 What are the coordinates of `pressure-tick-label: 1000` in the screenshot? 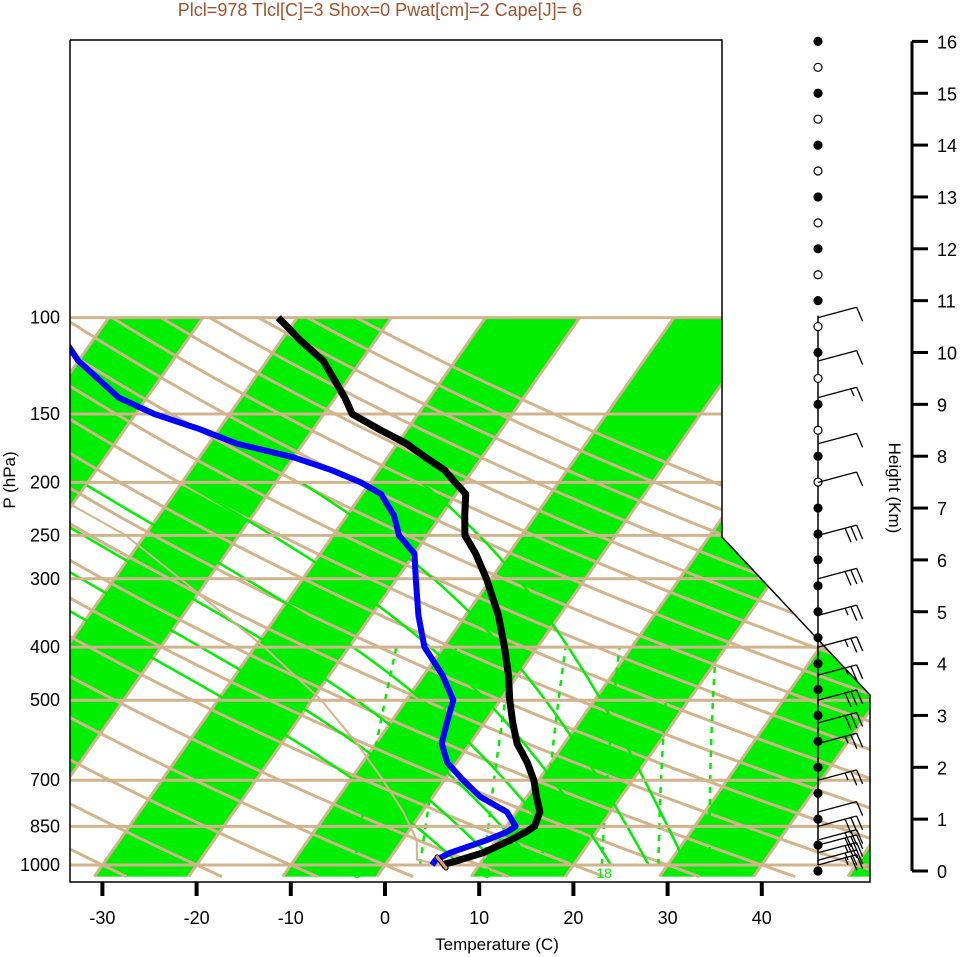 It's located at (40, 865).